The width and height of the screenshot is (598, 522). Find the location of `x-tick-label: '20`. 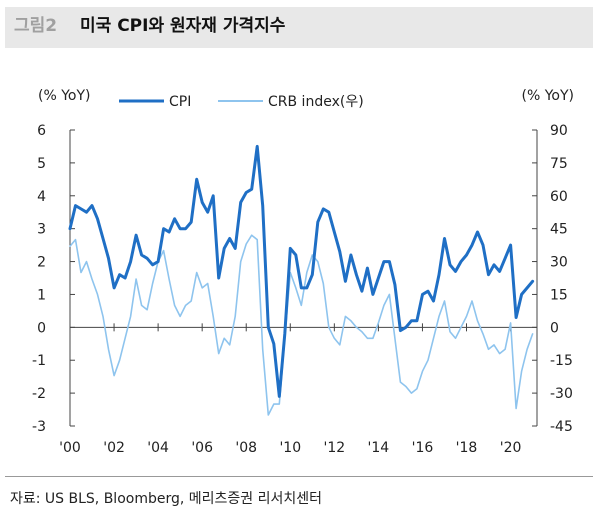

x-tick-label: '20 is located at coordinates (511, 448).